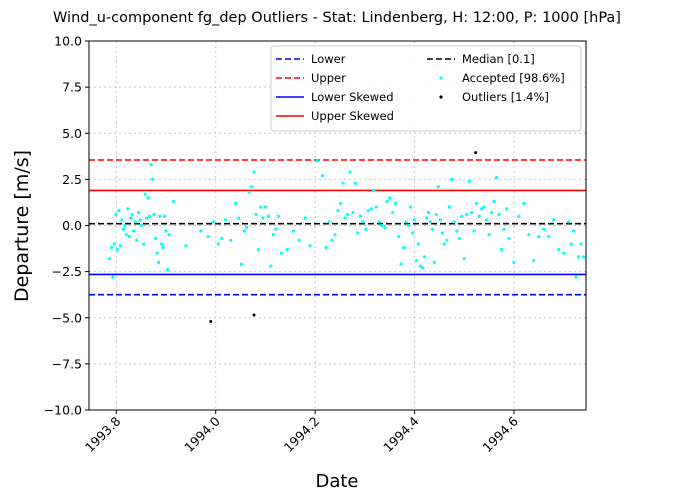 Image resolution: width=675 pixels, height=500 pixels. I want to click on y-axis-label: Departure [m/s], so click(22, 226).